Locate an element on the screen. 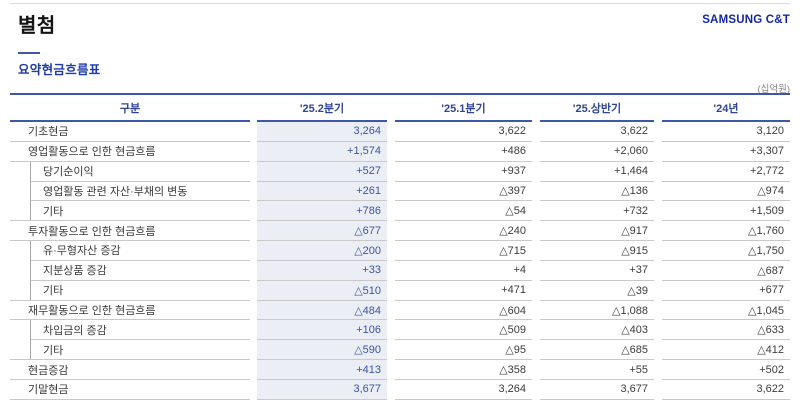 The height and width of the screenshot is (420, 800). value-cell: +1,574 is located at coordinates (322, 151).